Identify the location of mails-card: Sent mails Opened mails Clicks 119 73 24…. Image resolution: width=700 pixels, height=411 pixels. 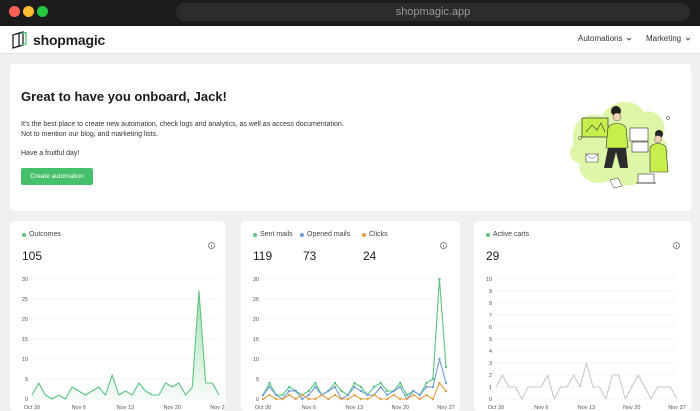
(350, 316).